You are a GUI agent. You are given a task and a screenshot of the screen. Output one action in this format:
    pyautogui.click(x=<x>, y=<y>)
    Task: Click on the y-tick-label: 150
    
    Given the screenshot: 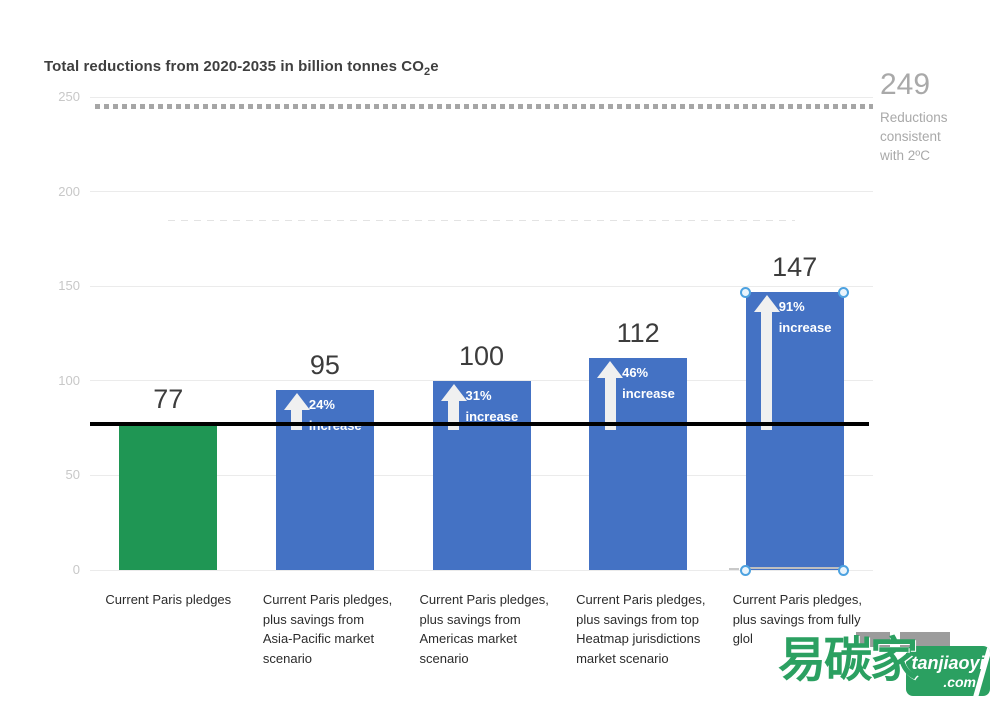 What is the action you would take?
    pyautogui.click(x=69, y=286)
    